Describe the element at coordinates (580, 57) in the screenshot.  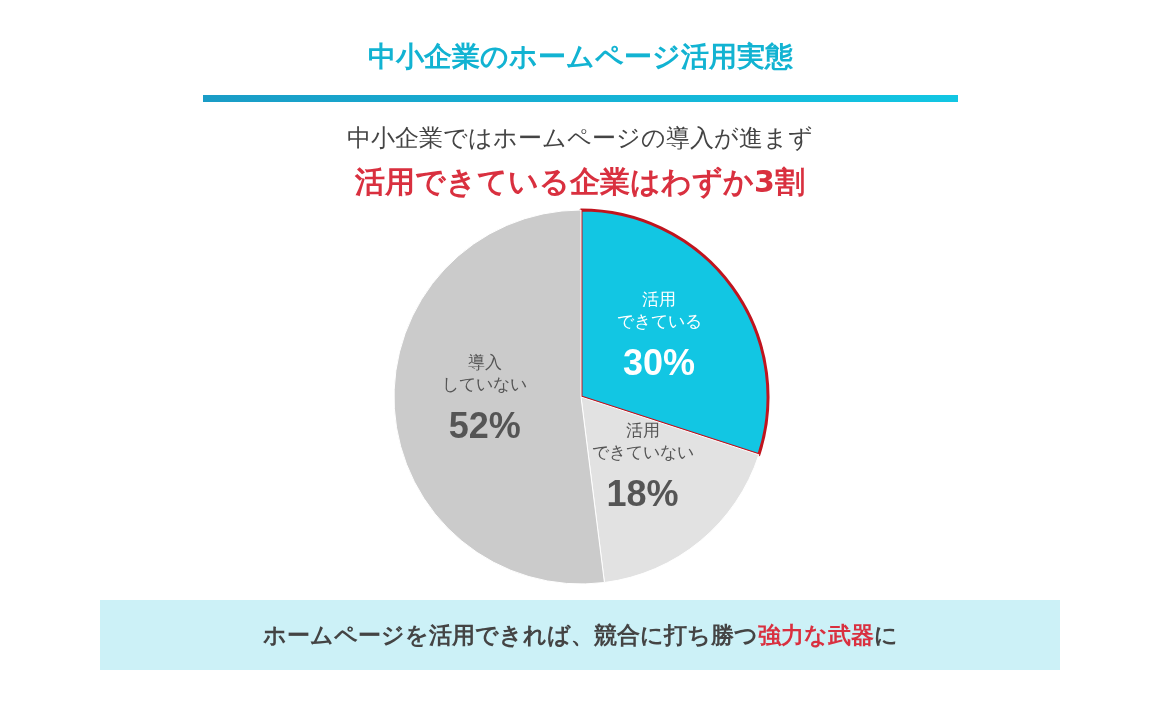
I see `chart-title: 中小企業のホームページ活用実態` at that location.